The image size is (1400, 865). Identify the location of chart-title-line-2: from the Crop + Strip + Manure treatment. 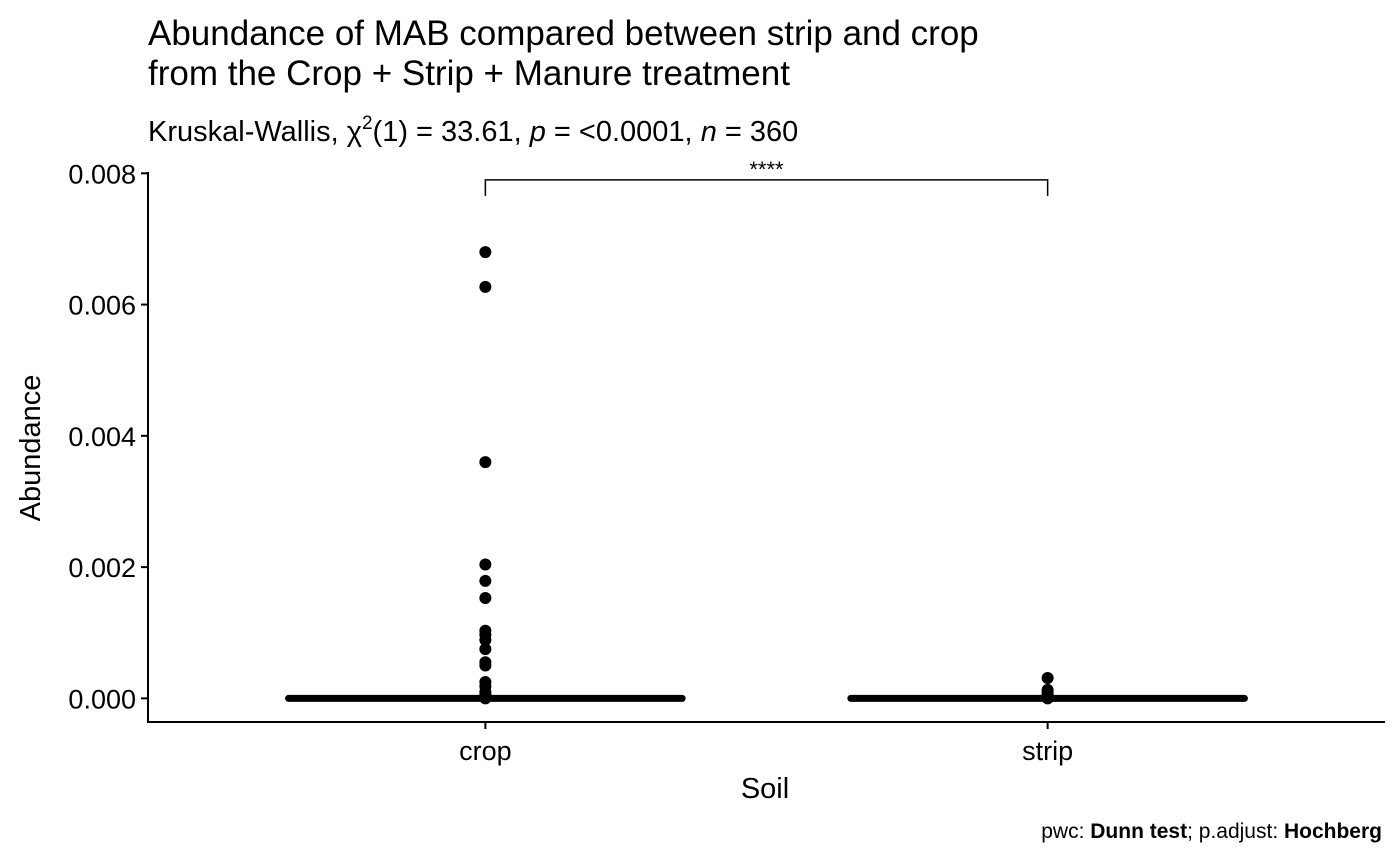
(469, 73).